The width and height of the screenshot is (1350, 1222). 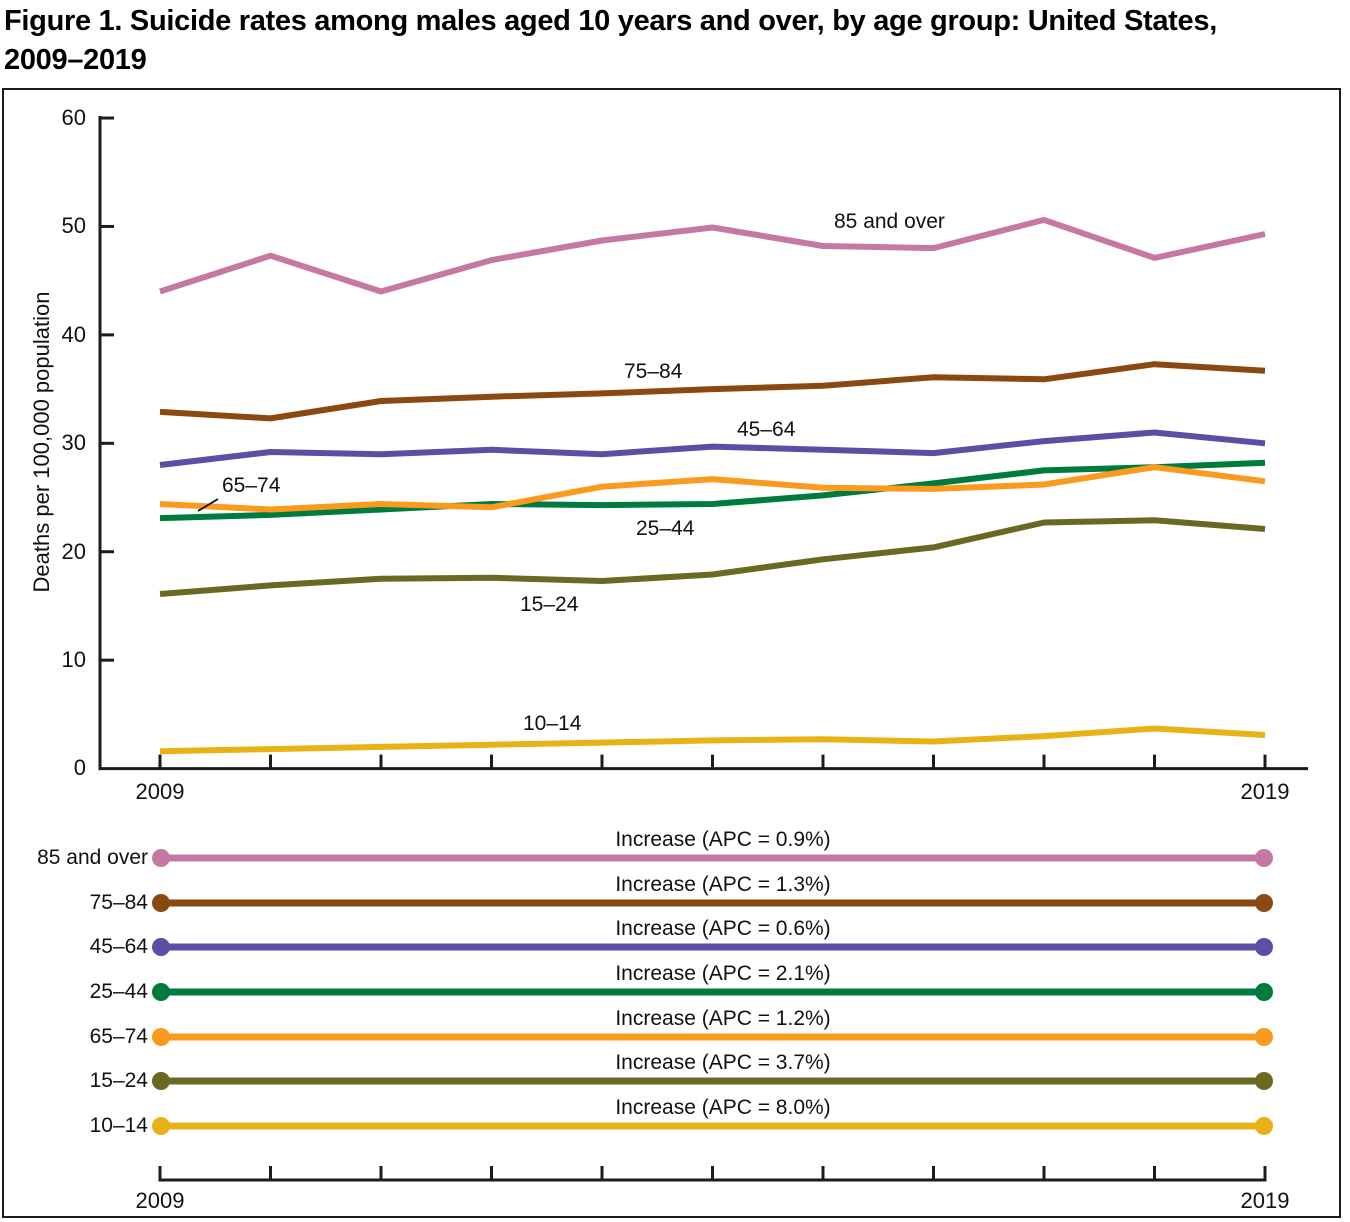 I want to click on legend-age-label-15-24: 15–24, so click(x=118, y=1080).